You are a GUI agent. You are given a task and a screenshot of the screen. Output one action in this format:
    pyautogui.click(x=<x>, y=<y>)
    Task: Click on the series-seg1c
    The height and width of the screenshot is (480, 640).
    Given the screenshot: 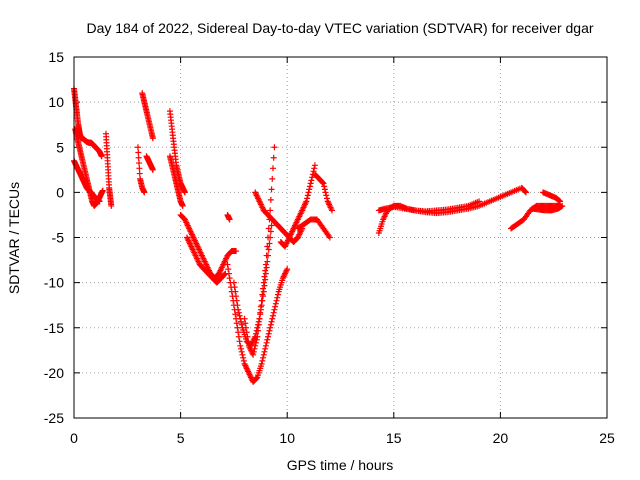 What is the action you would take?
    pyautogui.click(x=89, y=167)
    